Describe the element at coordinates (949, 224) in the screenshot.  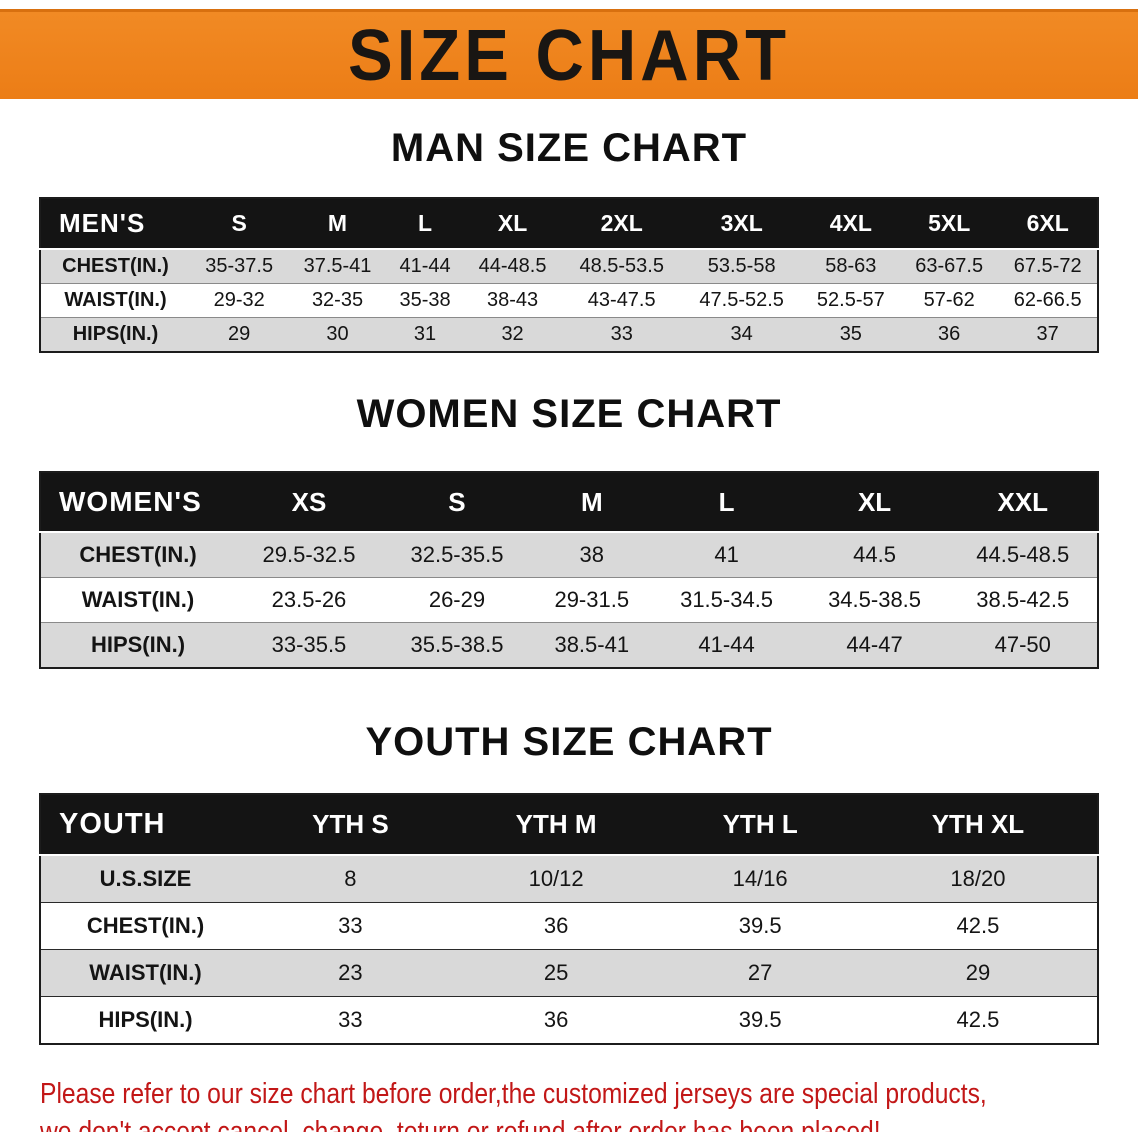
I see `size-column-header: 5XL` at that location.